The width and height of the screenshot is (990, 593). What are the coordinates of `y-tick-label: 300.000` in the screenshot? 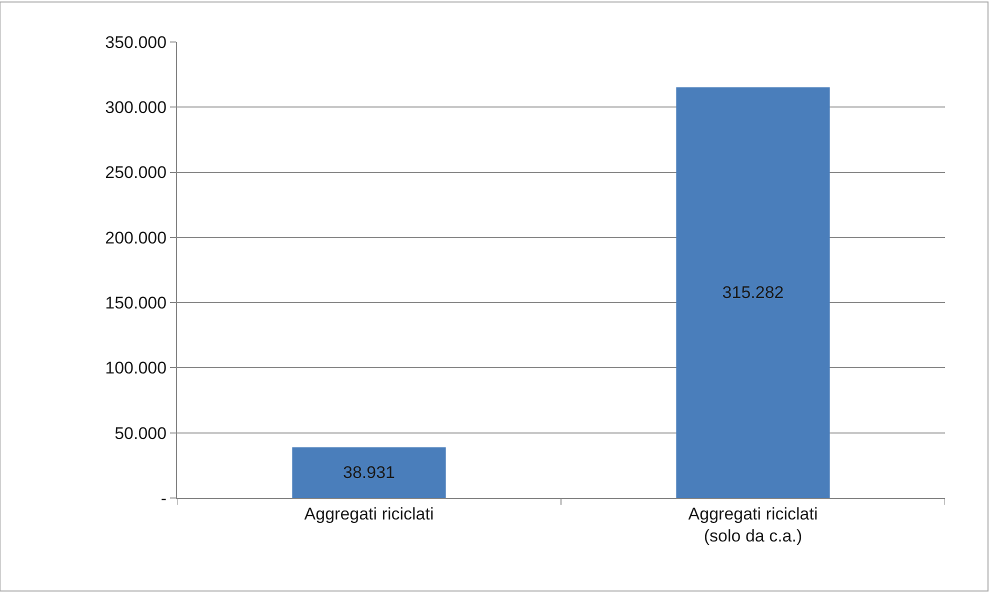 It's located at (136, 108).